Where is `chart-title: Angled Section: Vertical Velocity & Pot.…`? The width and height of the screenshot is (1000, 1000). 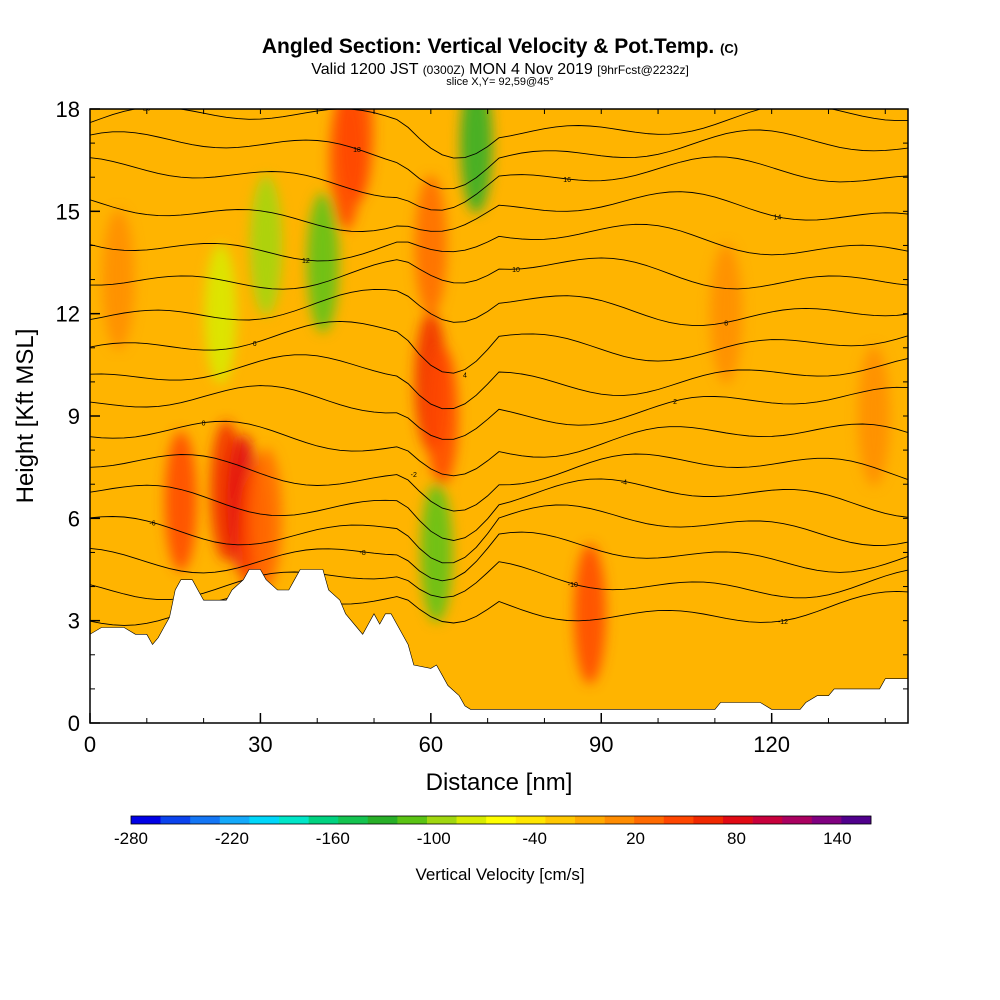 chart-title: Angled Section: Vertical Velocity & Pot.… is located at coordinates (500, 47).